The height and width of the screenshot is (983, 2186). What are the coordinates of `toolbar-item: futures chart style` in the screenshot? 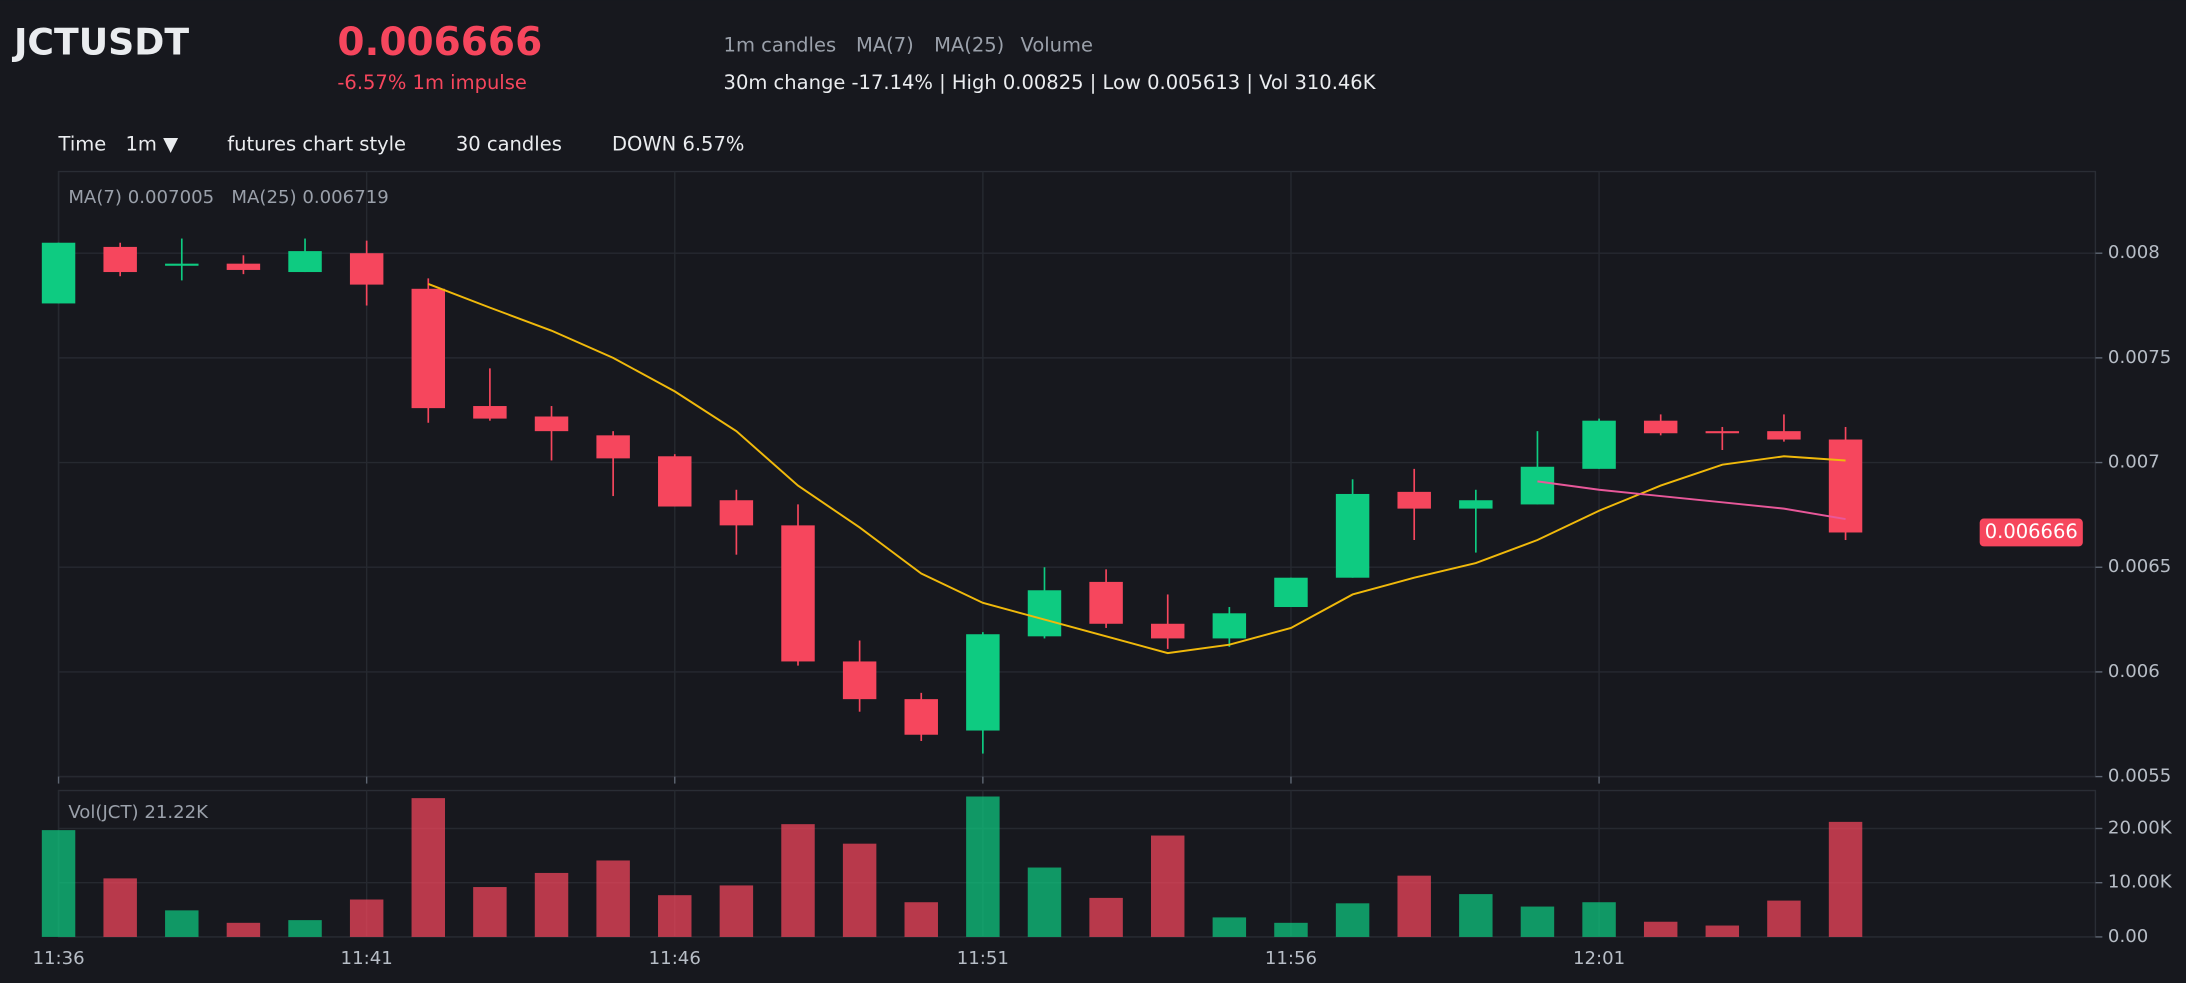 It's located at (316, 144).